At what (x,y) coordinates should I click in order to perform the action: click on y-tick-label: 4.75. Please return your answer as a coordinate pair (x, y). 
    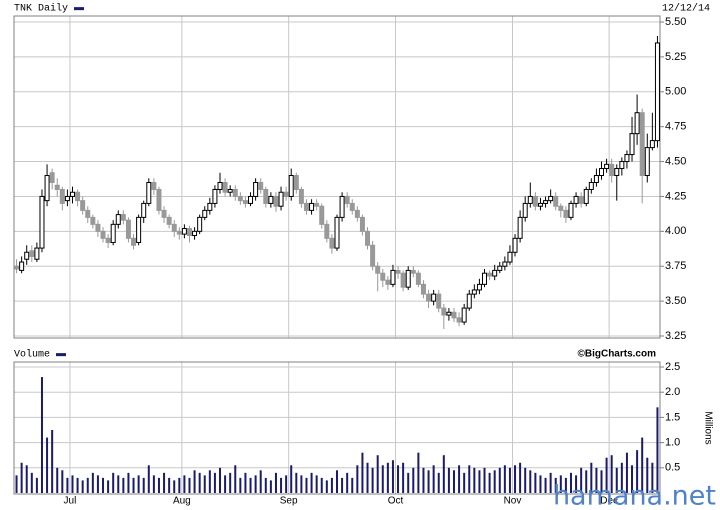
    Looking at the image, I should click on (675, 127).